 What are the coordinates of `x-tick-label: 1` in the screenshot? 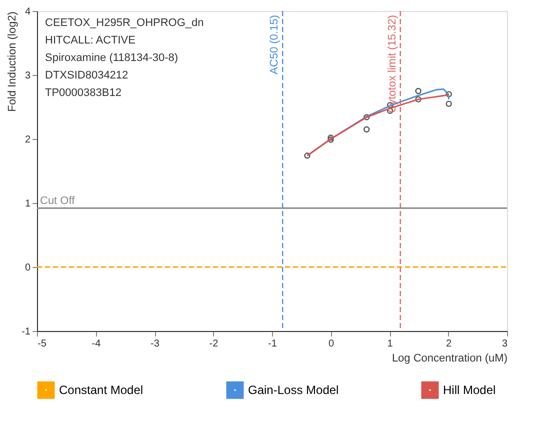 It's located at (390, 344).